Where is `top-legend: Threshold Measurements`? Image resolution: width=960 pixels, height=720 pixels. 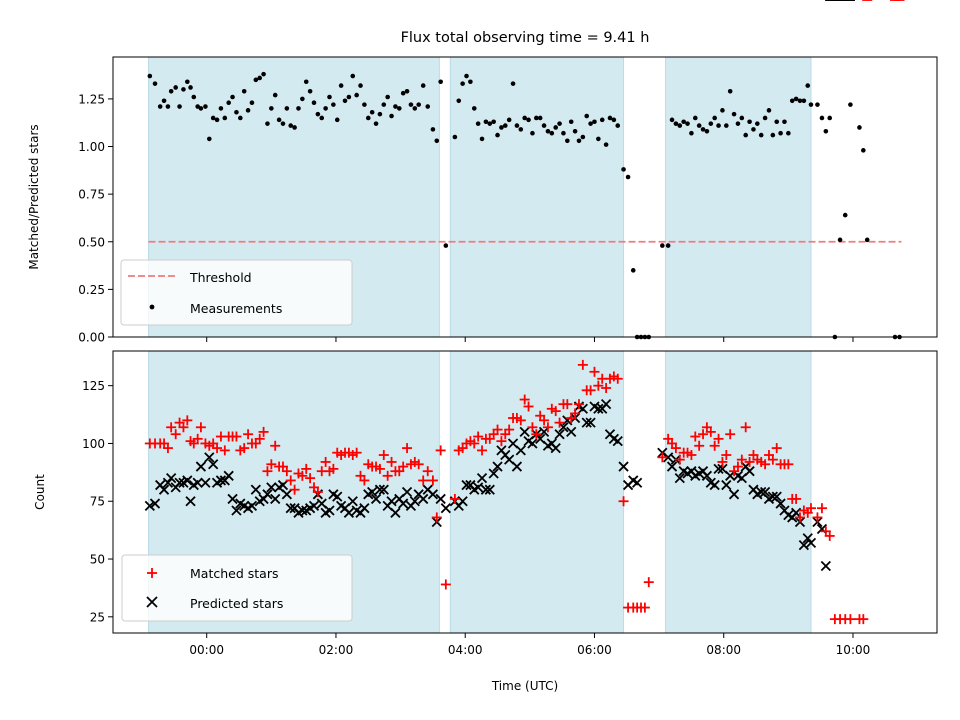 top-legend: Threshold Measurements is located at coordinates (236, 292).